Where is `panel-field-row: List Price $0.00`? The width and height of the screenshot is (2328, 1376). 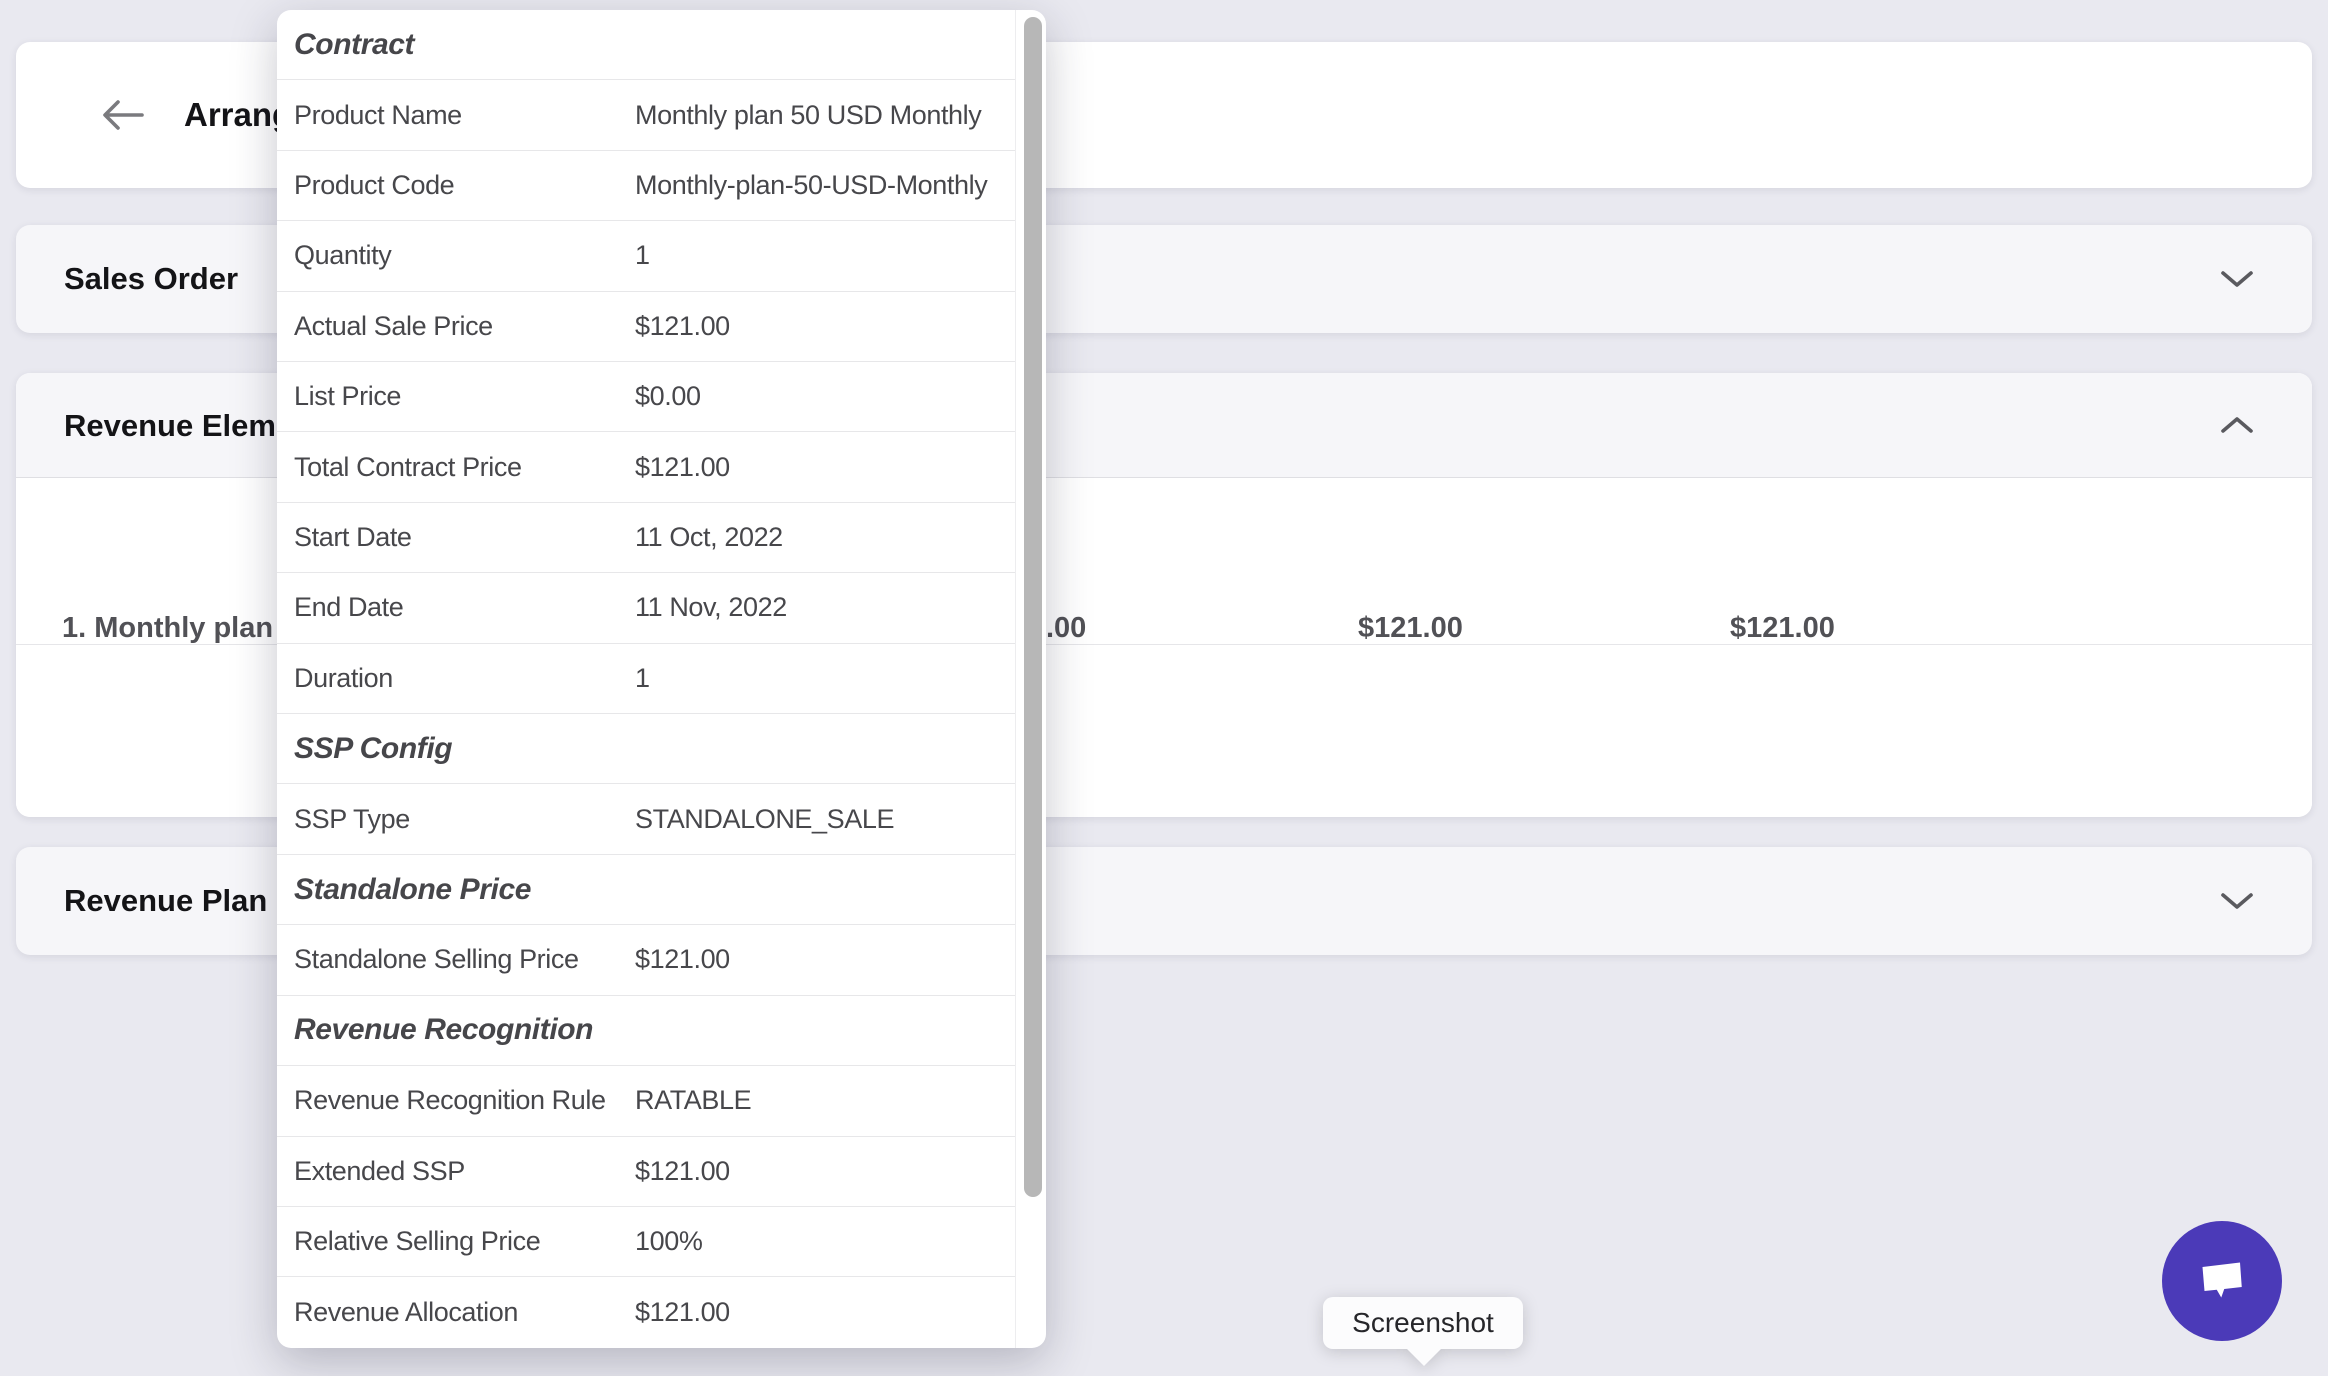
panel-field-row: List Price $0.00 is located at coordinates (646, 397).